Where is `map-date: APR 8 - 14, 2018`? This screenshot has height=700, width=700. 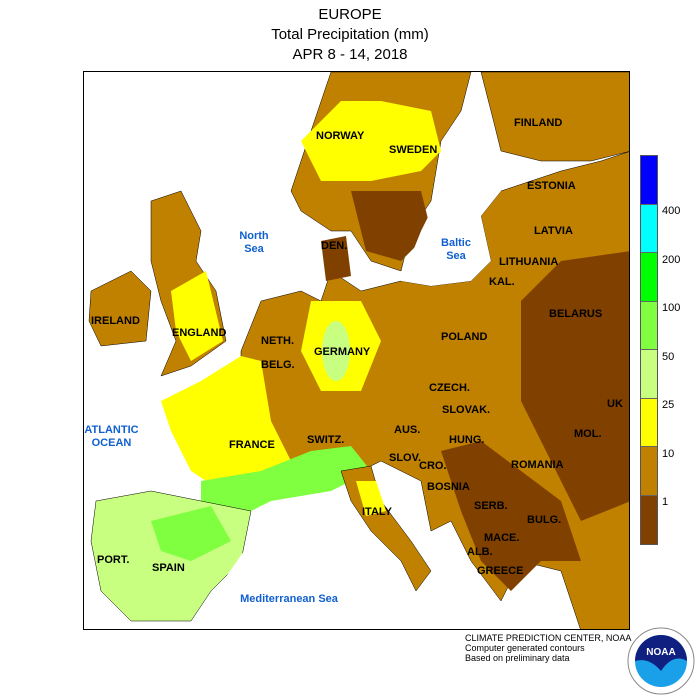 map-date: APR 8 - 14, 2018 is located at coordinates (350, 54).